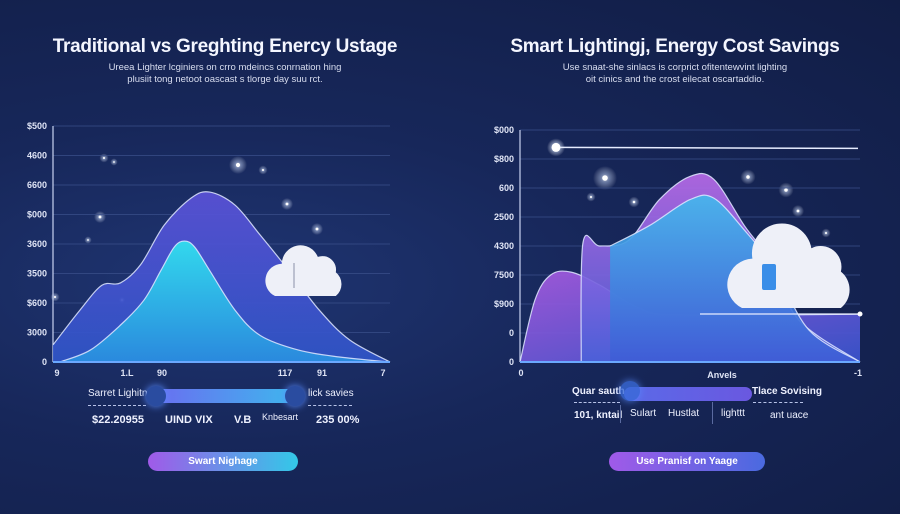 The height and width of the screenshot is (514, 900). Describe the element at coordinates (506, 188) in the screenshot. I see `y-tick-label: 600` at that location.